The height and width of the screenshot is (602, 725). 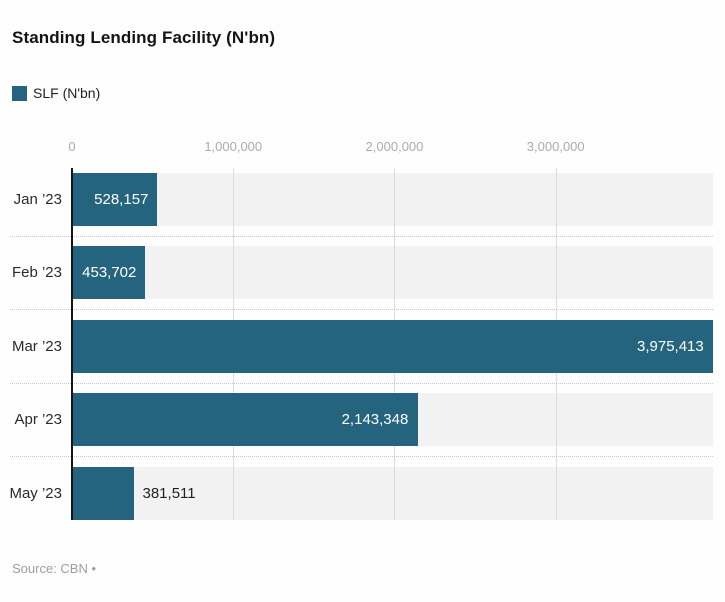 What do you see at coordinates (38, 419) in the screenshot?
I see `category-label: Apr ’23` at bounding box center [38, 419].